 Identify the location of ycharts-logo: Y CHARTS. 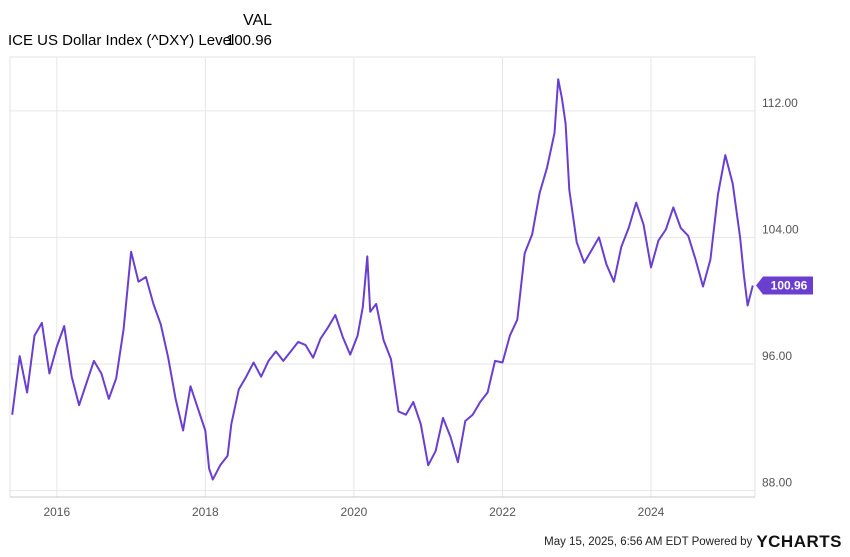
(799, 542).